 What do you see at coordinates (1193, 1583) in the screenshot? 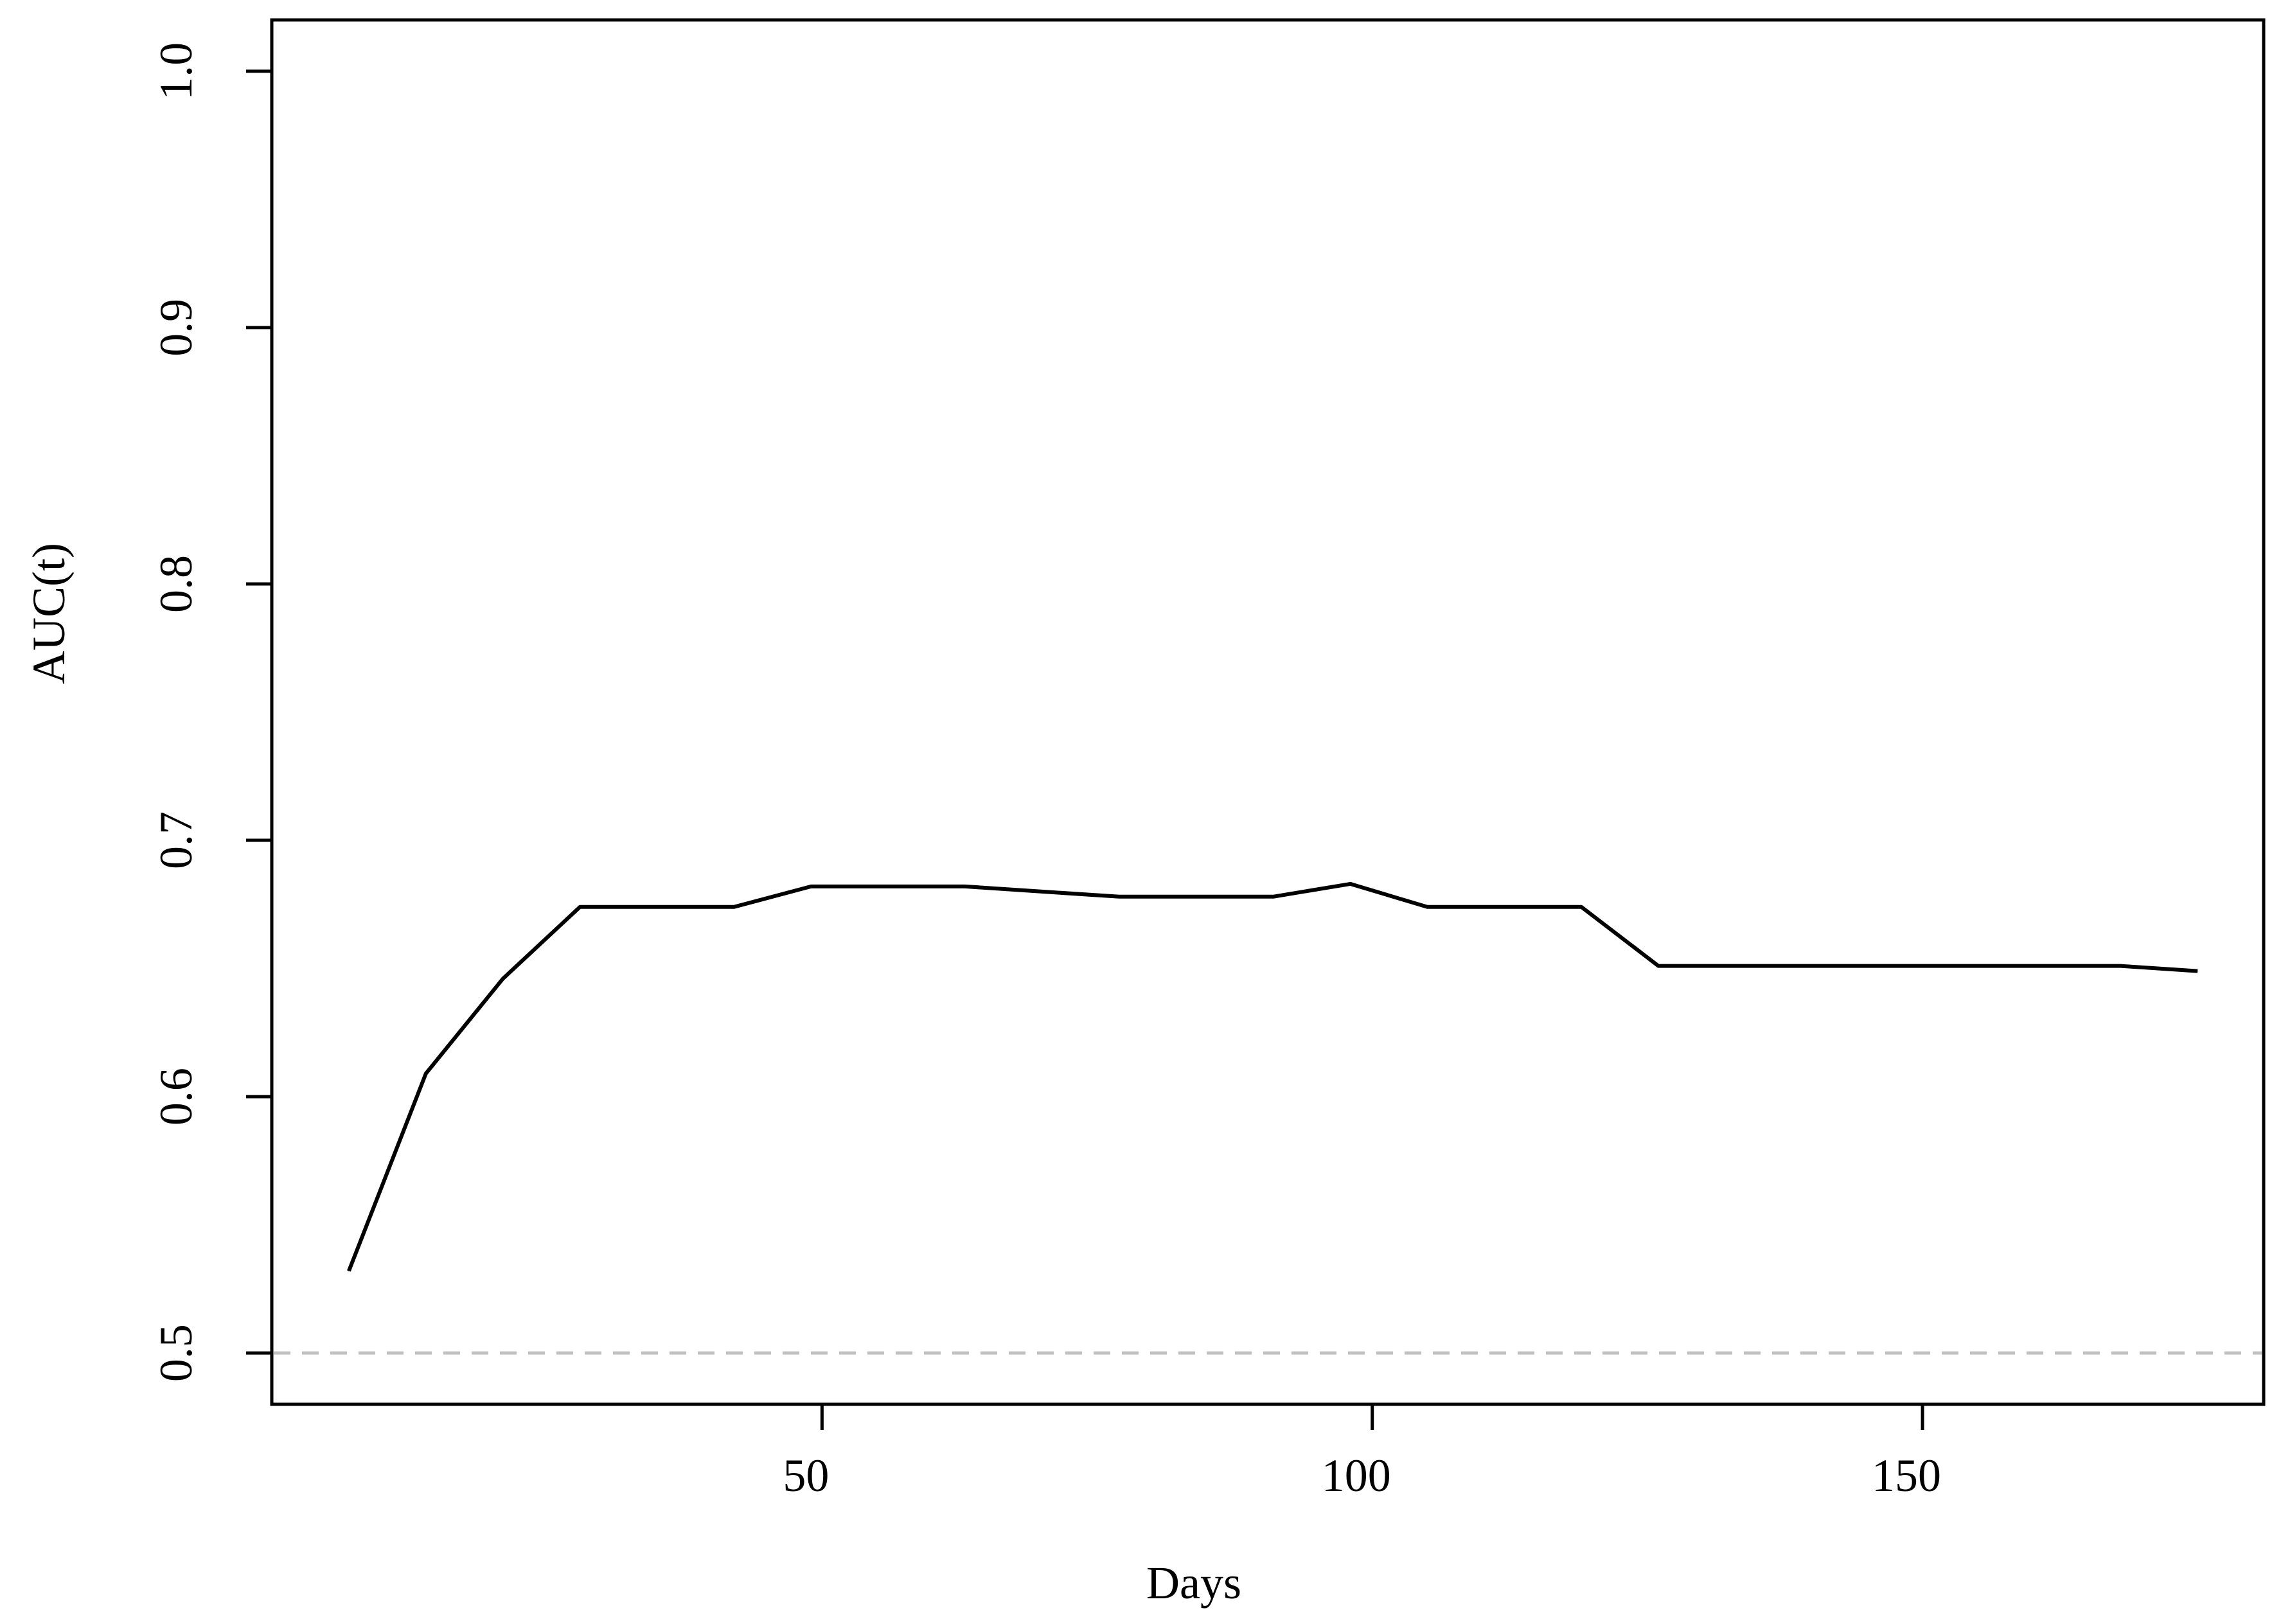
I see `x-axis-label: Days` at bounding box center [1193, 1583].